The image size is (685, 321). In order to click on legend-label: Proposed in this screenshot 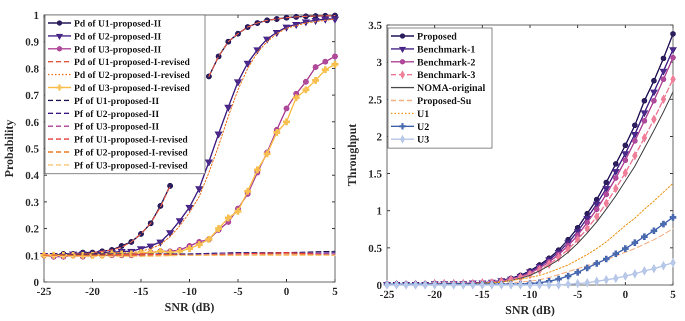, I will do `click(437, 37)`.